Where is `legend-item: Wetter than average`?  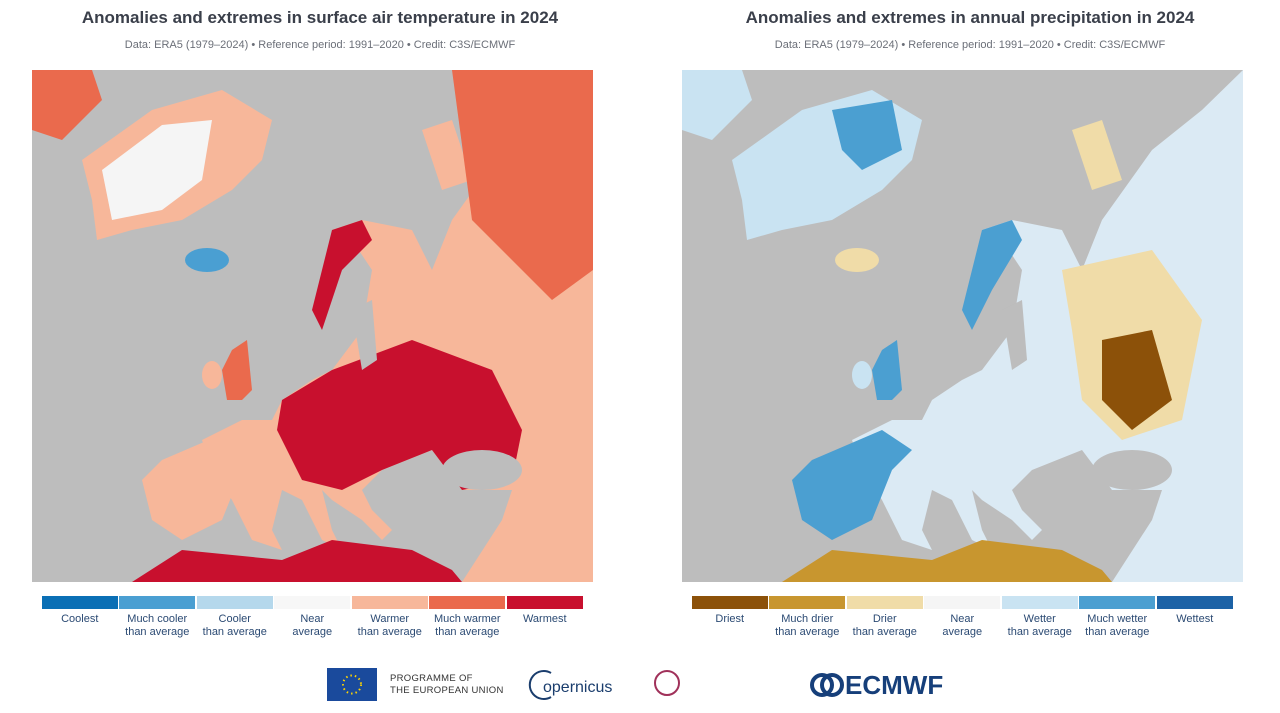
legend-item: Wetter than average is located at coordinates (1040, 621).